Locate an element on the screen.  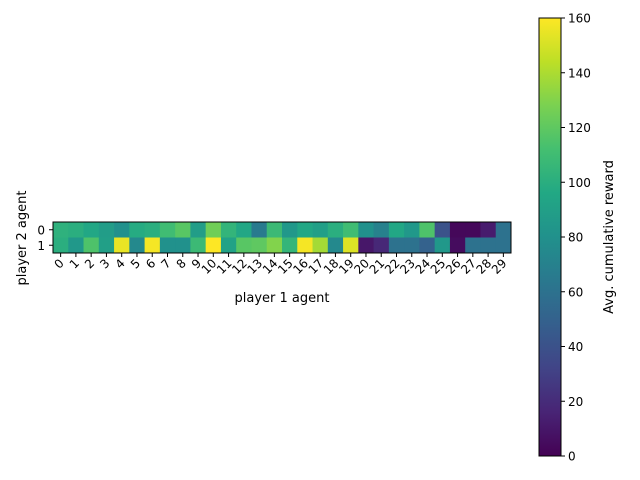
colorbar-tick-label: 0 is located at coordinates (572, 457).